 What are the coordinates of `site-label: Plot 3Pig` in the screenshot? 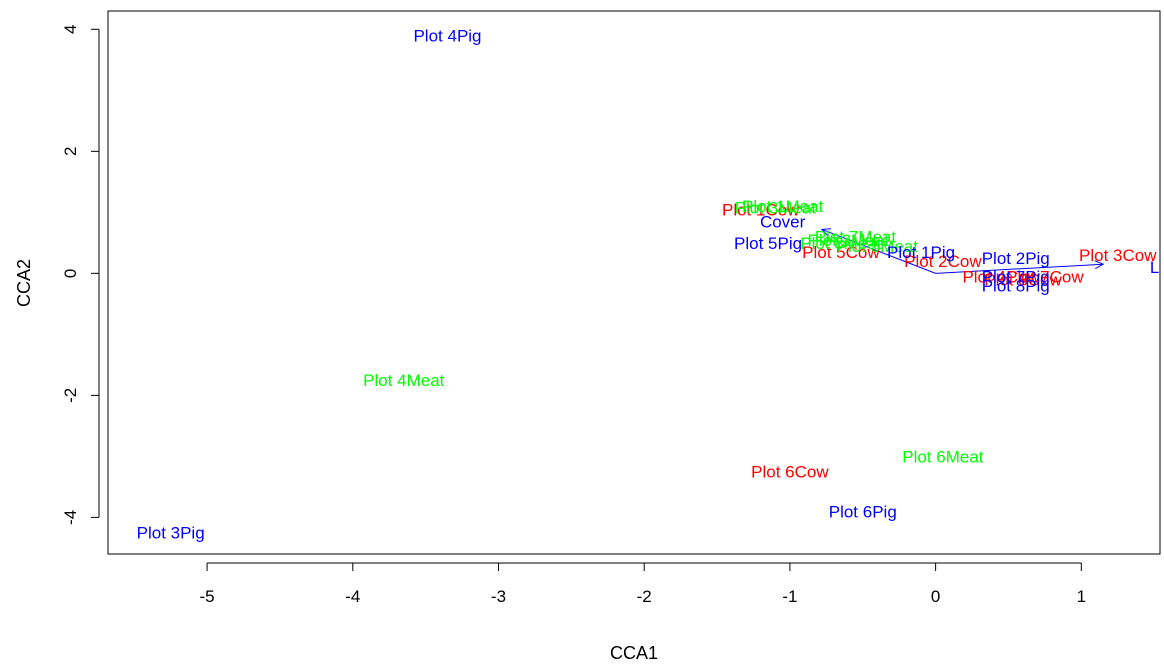 It's located at (171, 533).